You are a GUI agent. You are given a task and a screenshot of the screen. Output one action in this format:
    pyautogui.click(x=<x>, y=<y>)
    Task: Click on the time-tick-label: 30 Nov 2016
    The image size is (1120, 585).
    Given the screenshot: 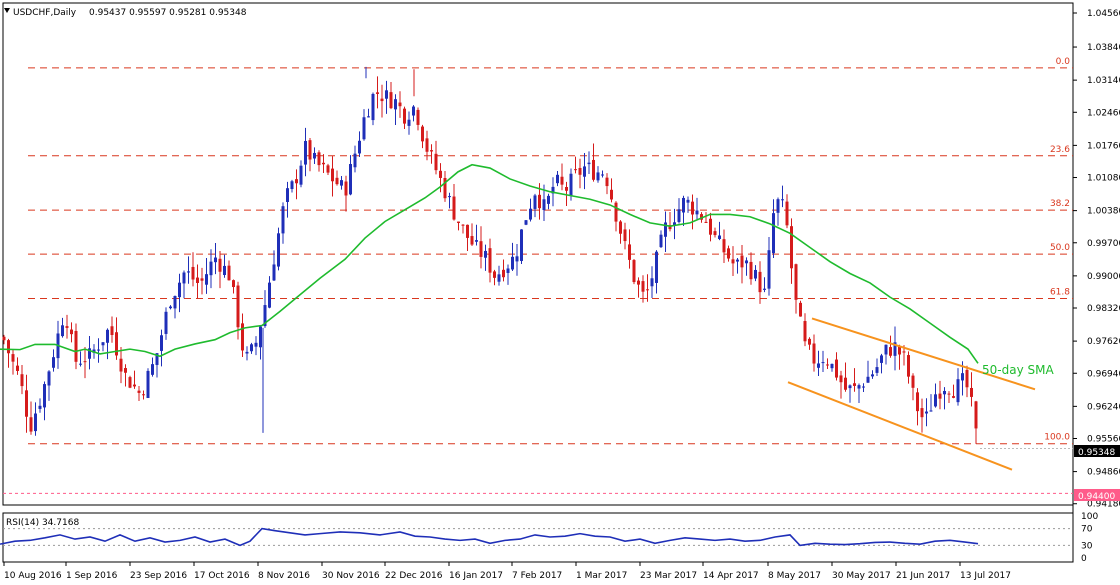 What is the action you would take?
    pyautogui.click(x=351, y=576)
    